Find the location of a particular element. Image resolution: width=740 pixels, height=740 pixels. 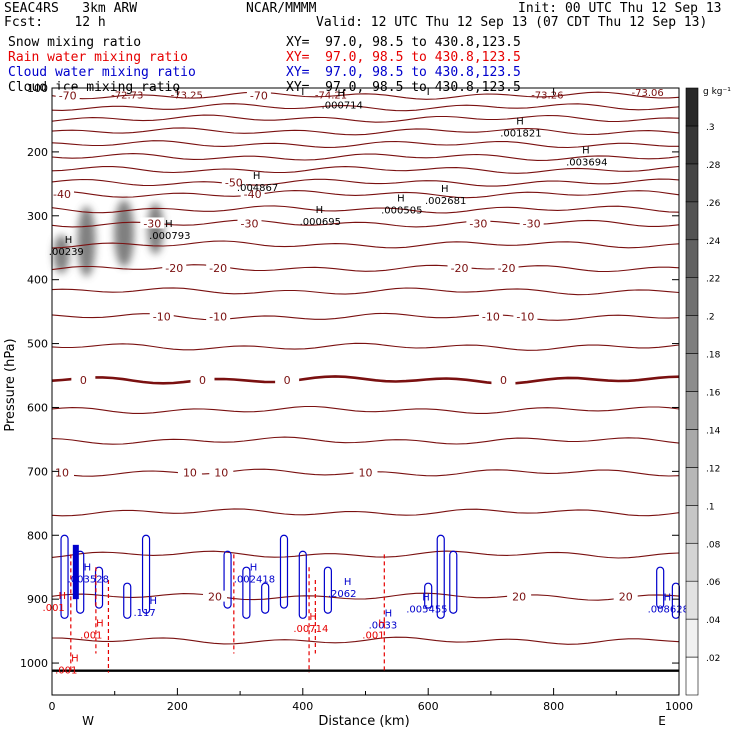

x-tick-label: 1000 is located at coordinates (679, 706).